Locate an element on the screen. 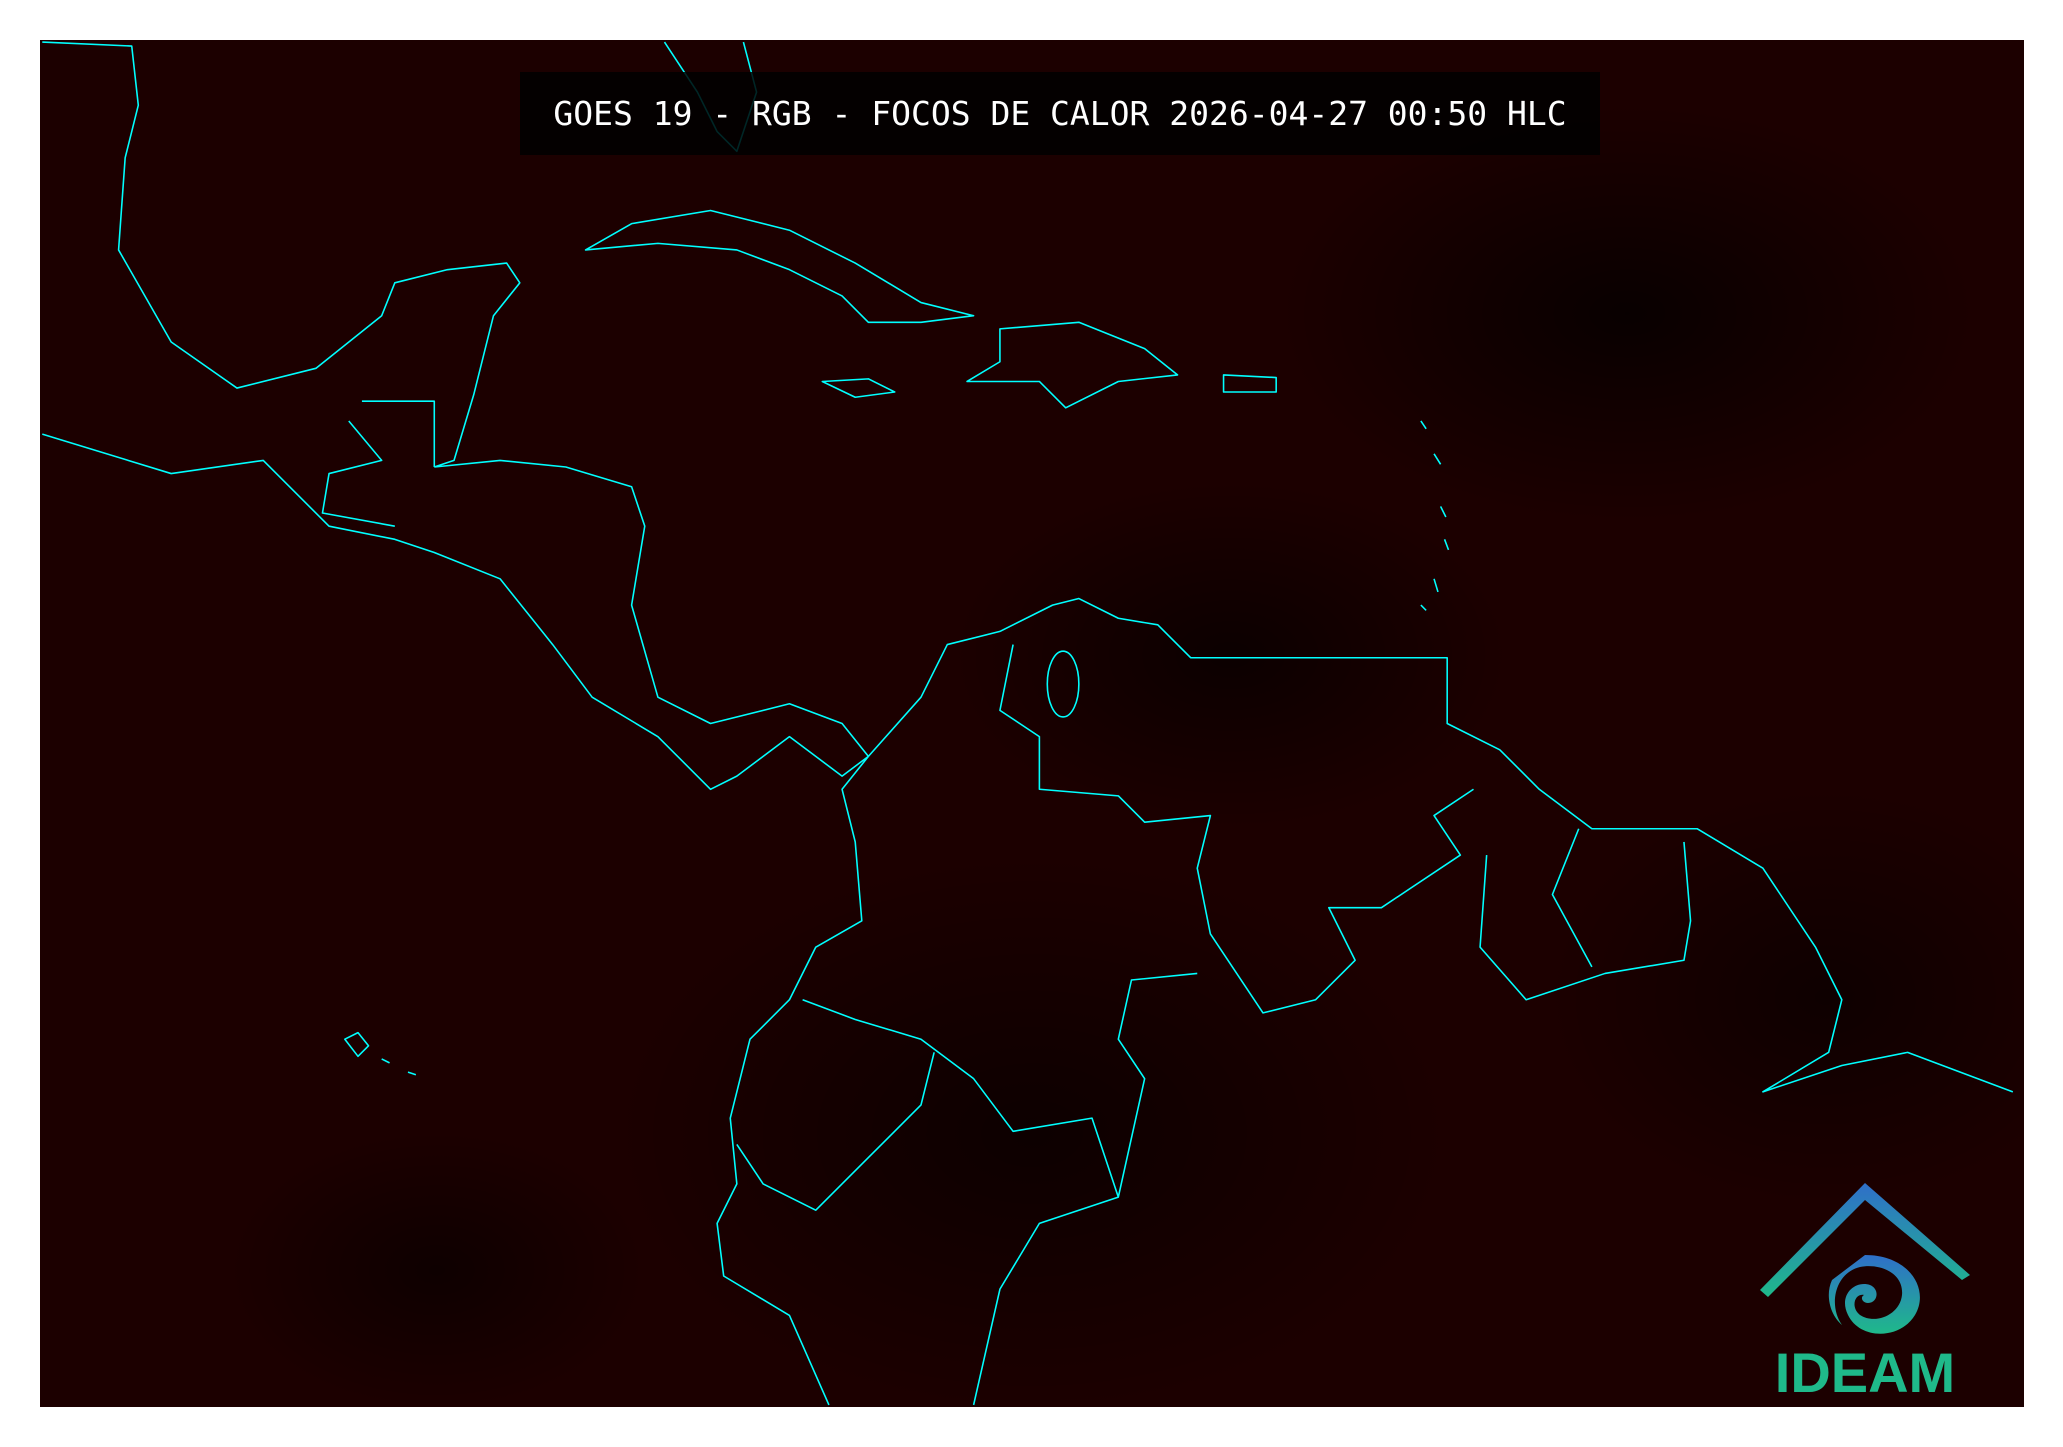 The width and height of the screenshot is (2063, 1447). puerto-rico is located at coordinates (1249, 383).